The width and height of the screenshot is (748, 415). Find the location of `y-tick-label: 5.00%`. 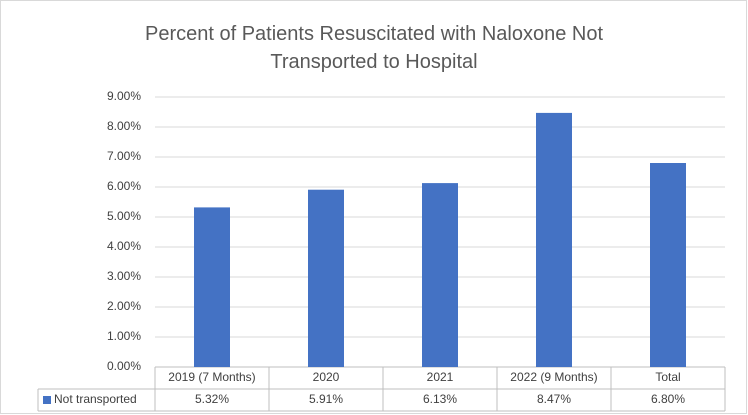

y-tick-label: 5.00% is located at coordinates (124, 216).